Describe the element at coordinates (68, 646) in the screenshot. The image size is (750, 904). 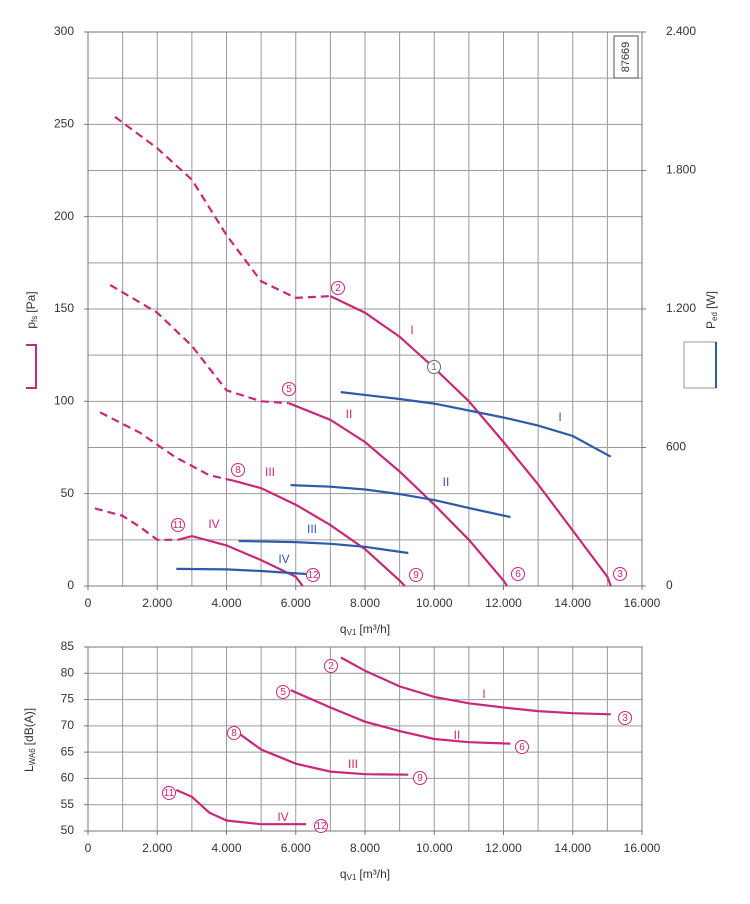
I see `y-tick-label: 85` at that location.